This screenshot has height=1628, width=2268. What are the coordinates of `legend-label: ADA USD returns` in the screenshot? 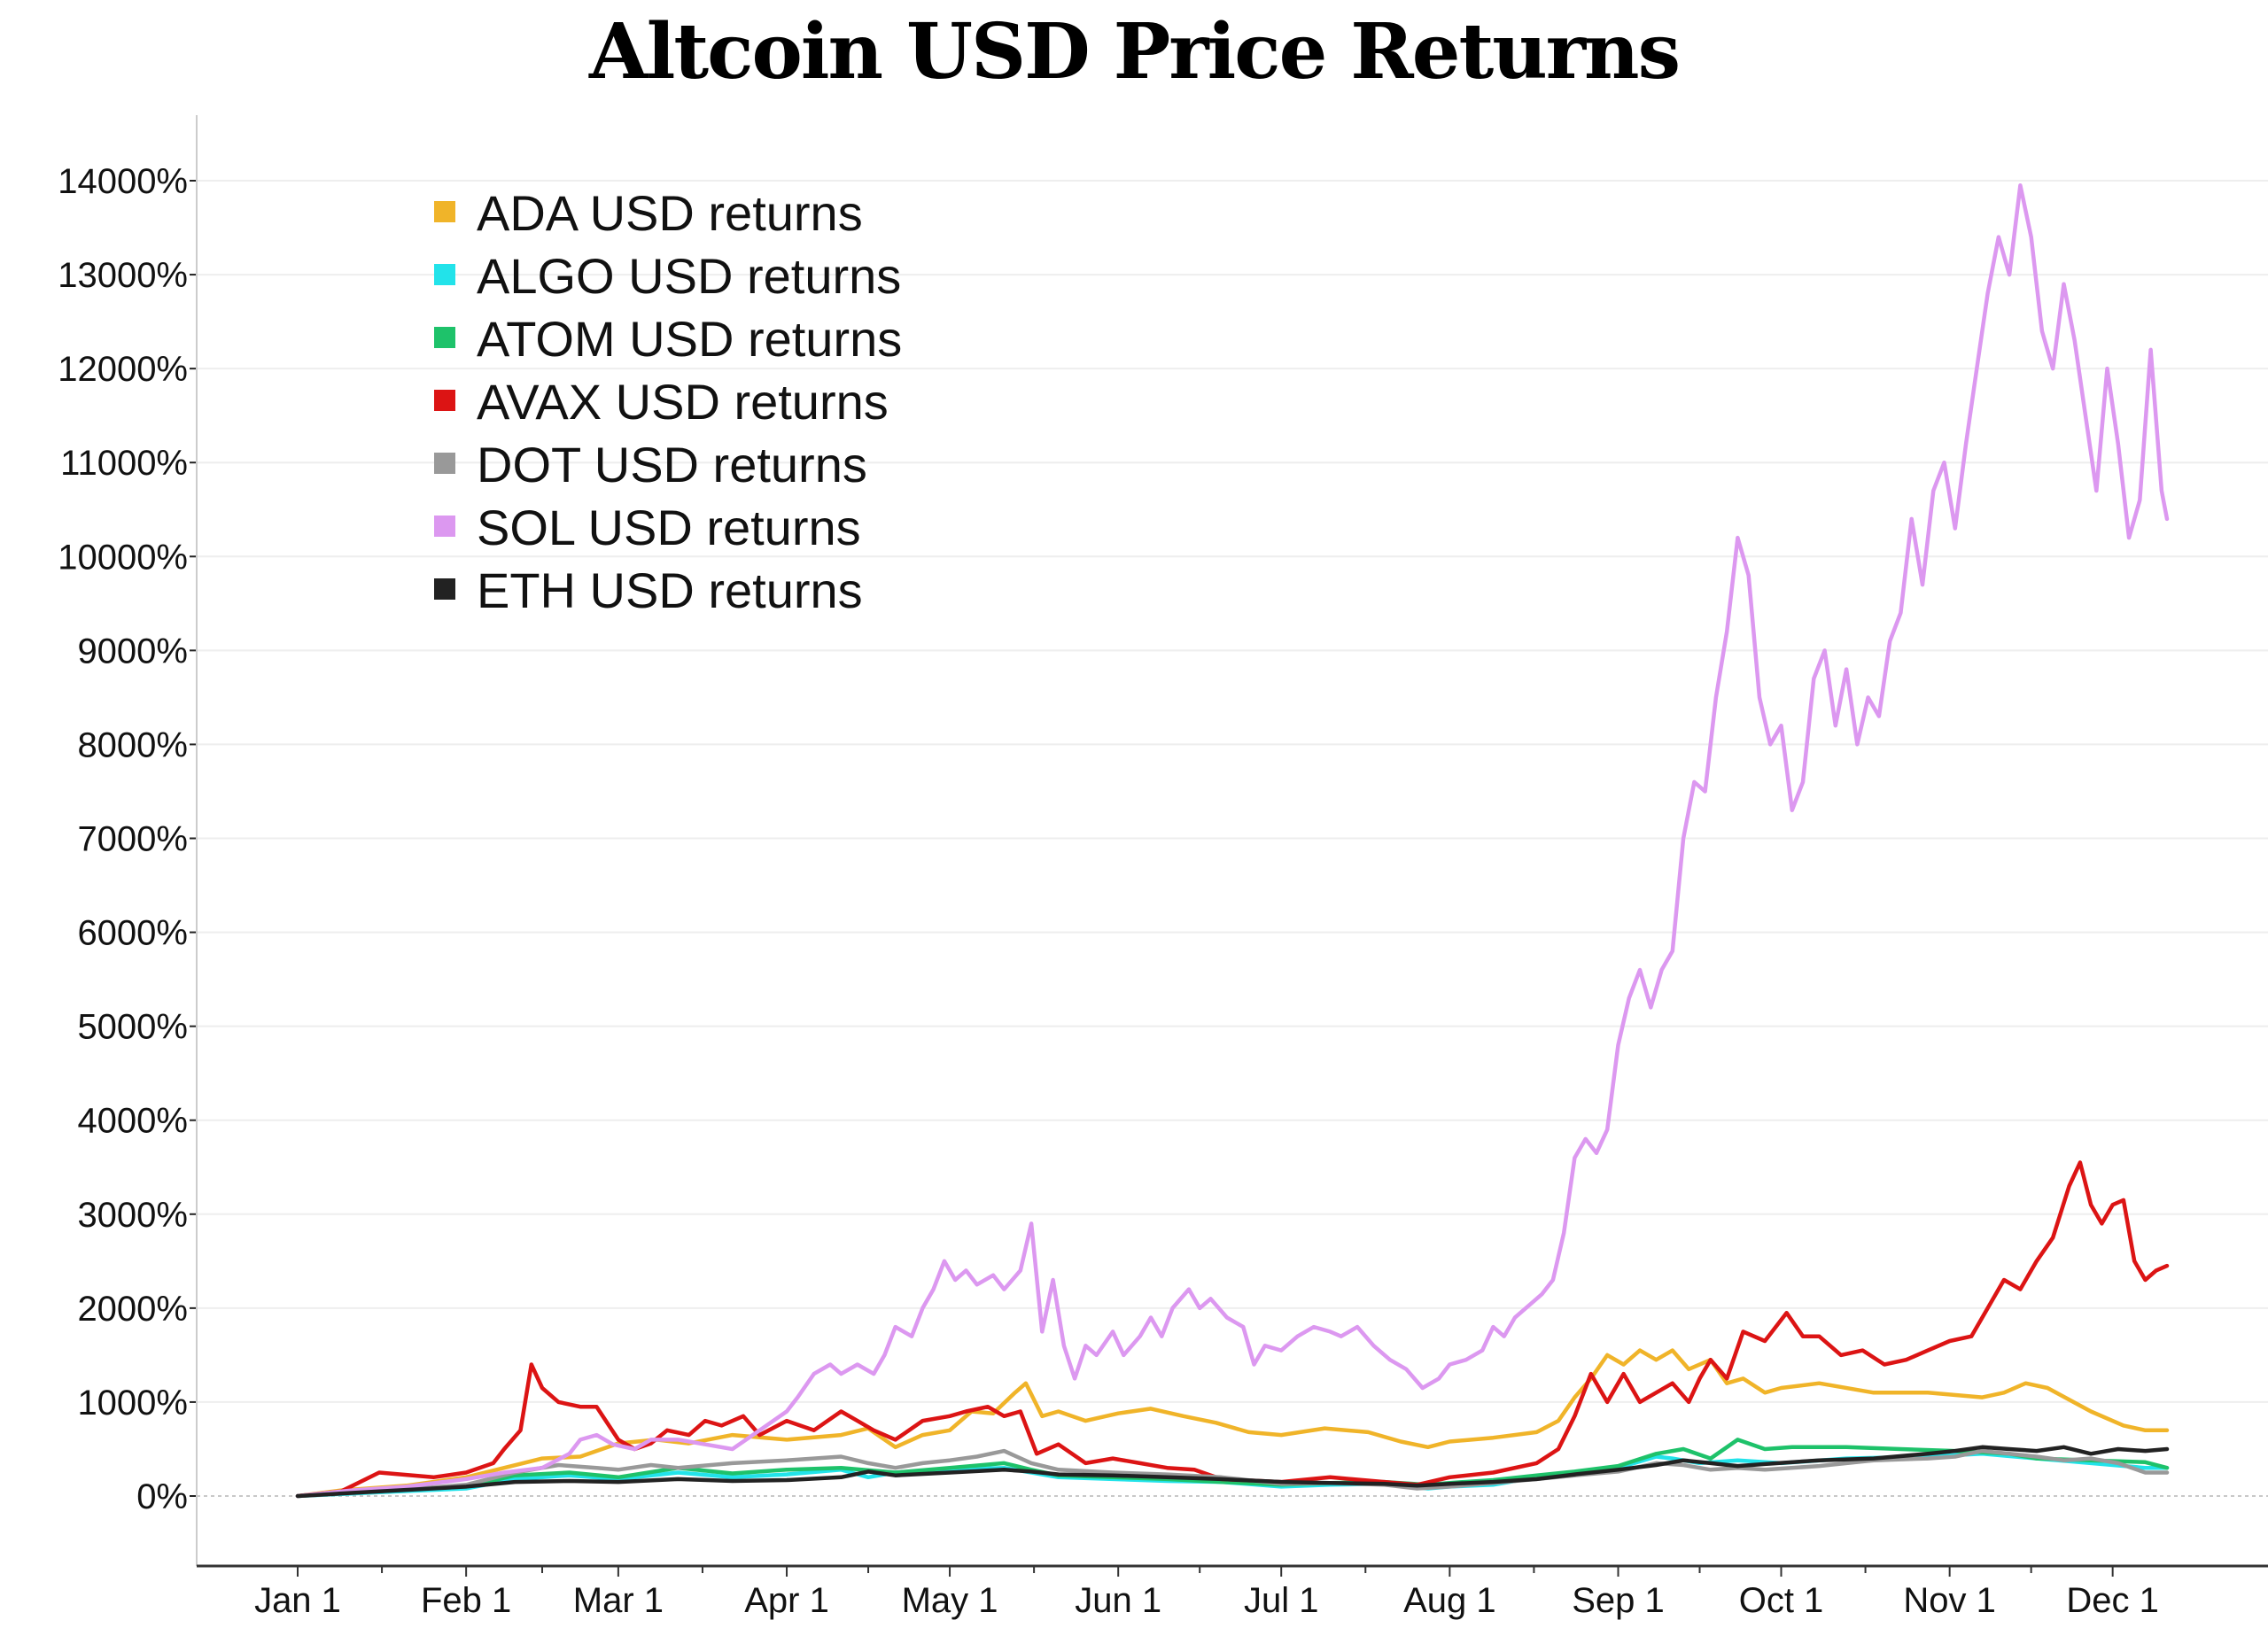 It's located at (670, 213).